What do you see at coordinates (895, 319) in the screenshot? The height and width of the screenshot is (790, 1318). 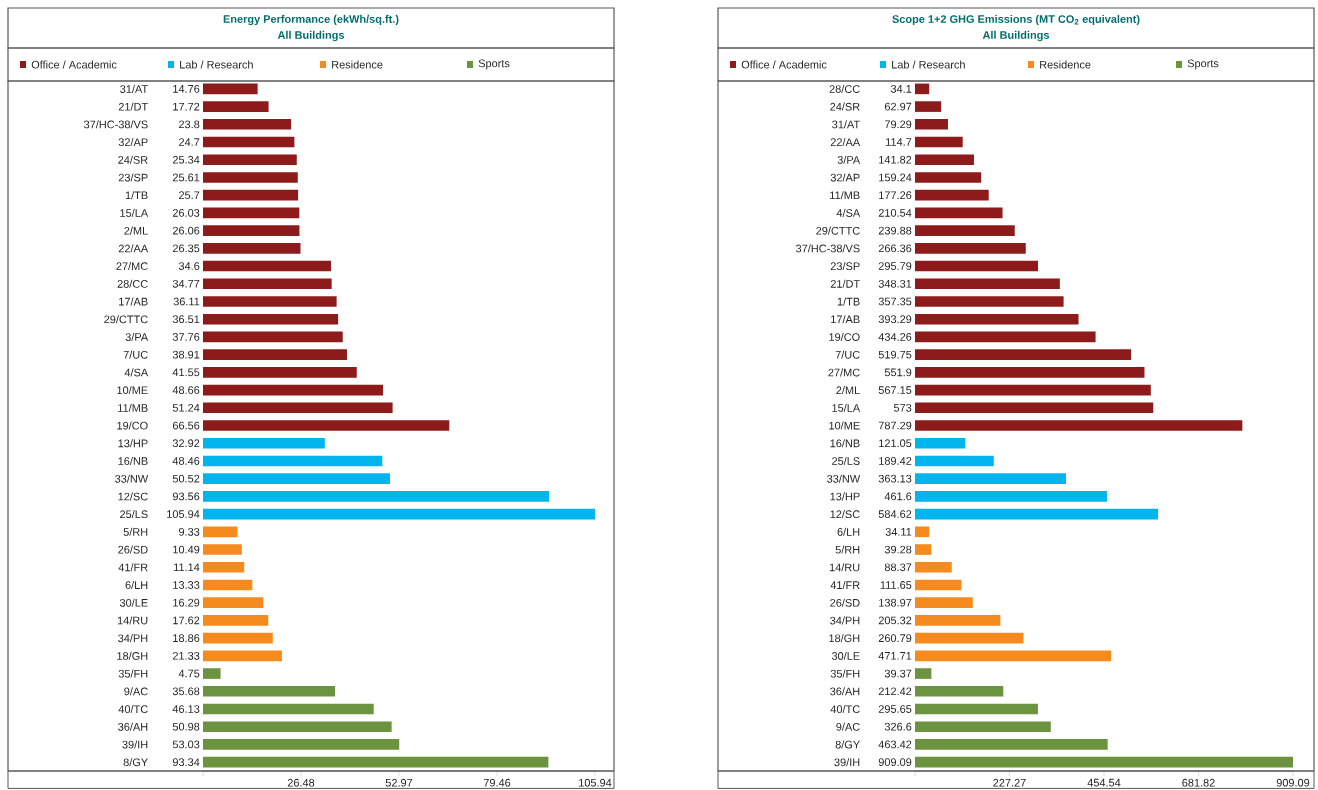 I see `data-label: 393.29` at bounding box center [895, 319].